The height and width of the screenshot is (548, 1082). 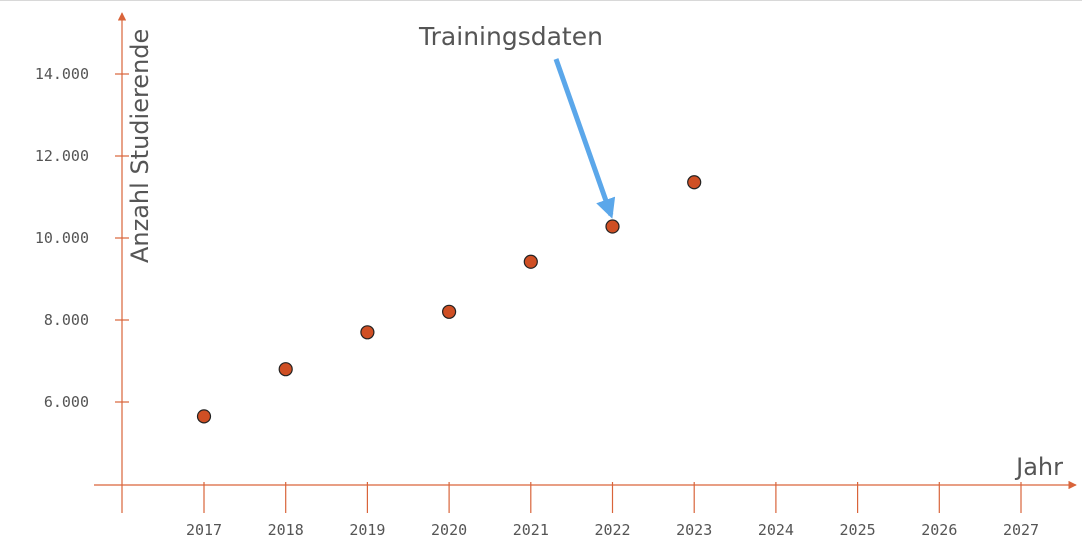 I want to click on y-tick-label: 6.000, so click(x=66, y=402).